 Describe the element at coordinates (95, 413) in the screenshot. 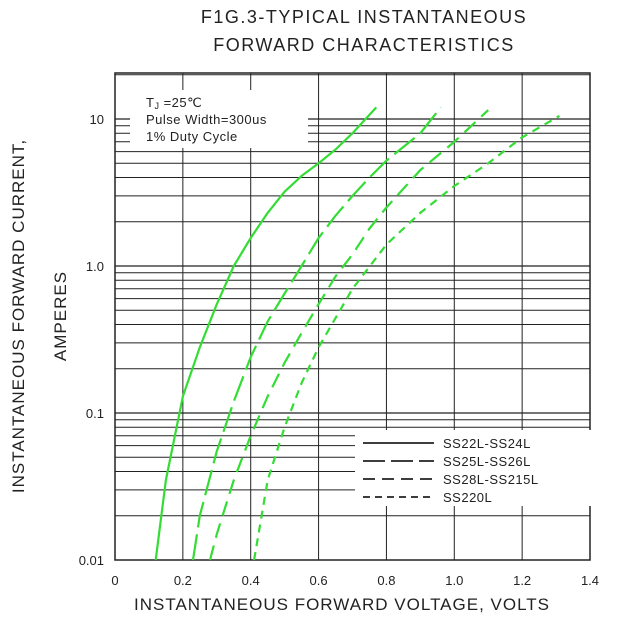

I see `y-tick-label: 0.1` at that location.